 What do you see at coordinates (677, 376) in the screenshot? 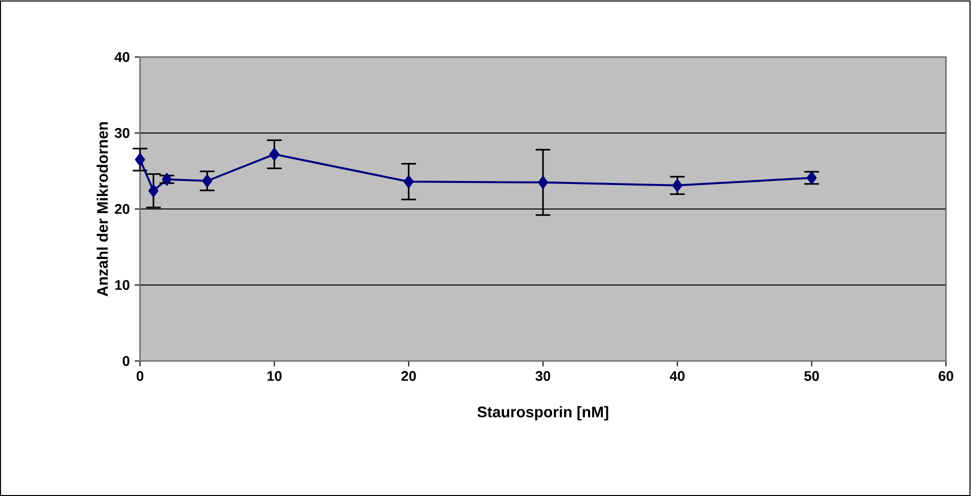
I see `x-tick-label: 40` at bounding box center [677, 376].